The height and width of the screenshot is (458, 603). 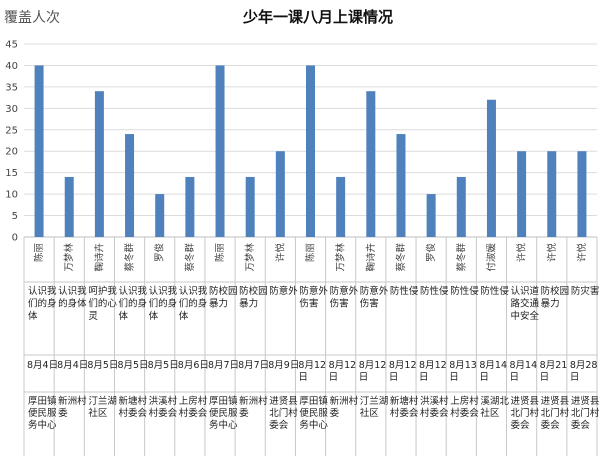 I want to click on date-cell: 8月9日, so click(x=283, y=365).